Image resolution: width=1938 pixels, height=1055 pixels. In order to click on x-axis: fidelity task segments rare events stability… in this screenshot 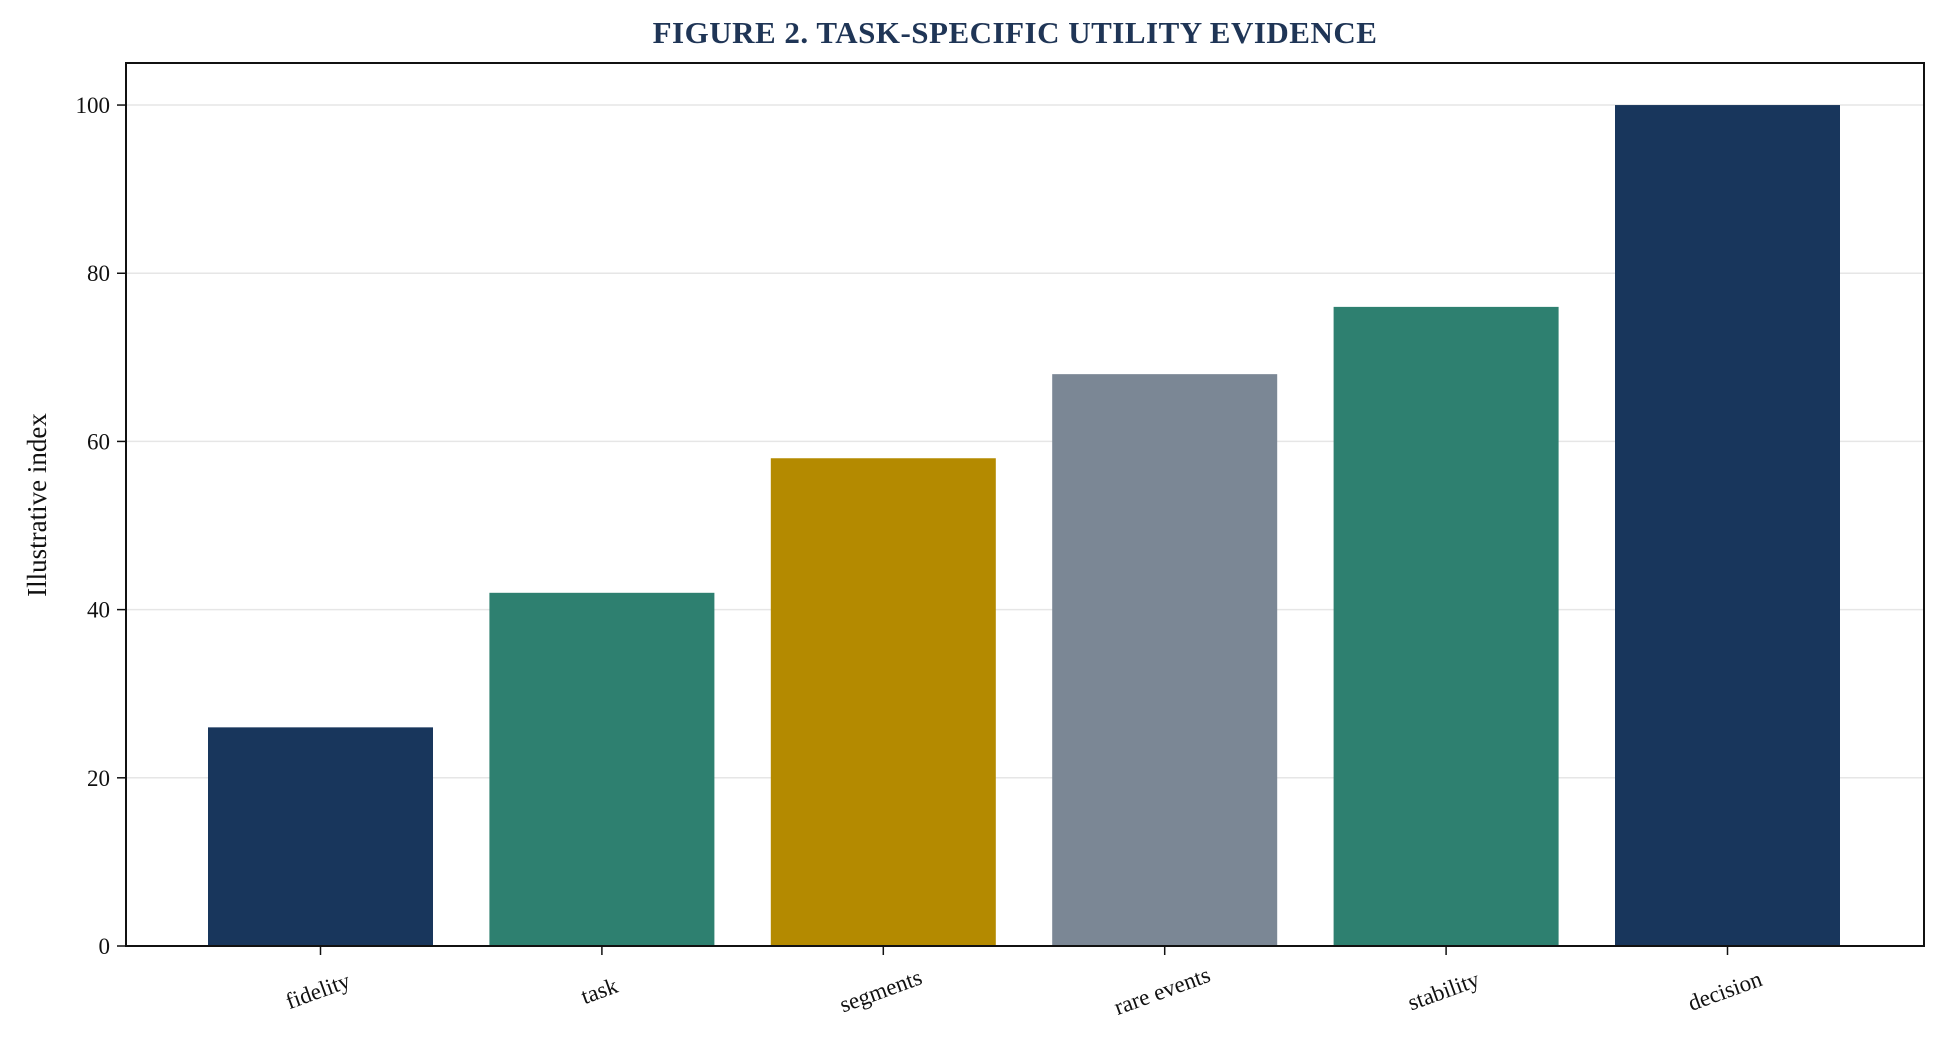, I will do `click(1024, 983)`.